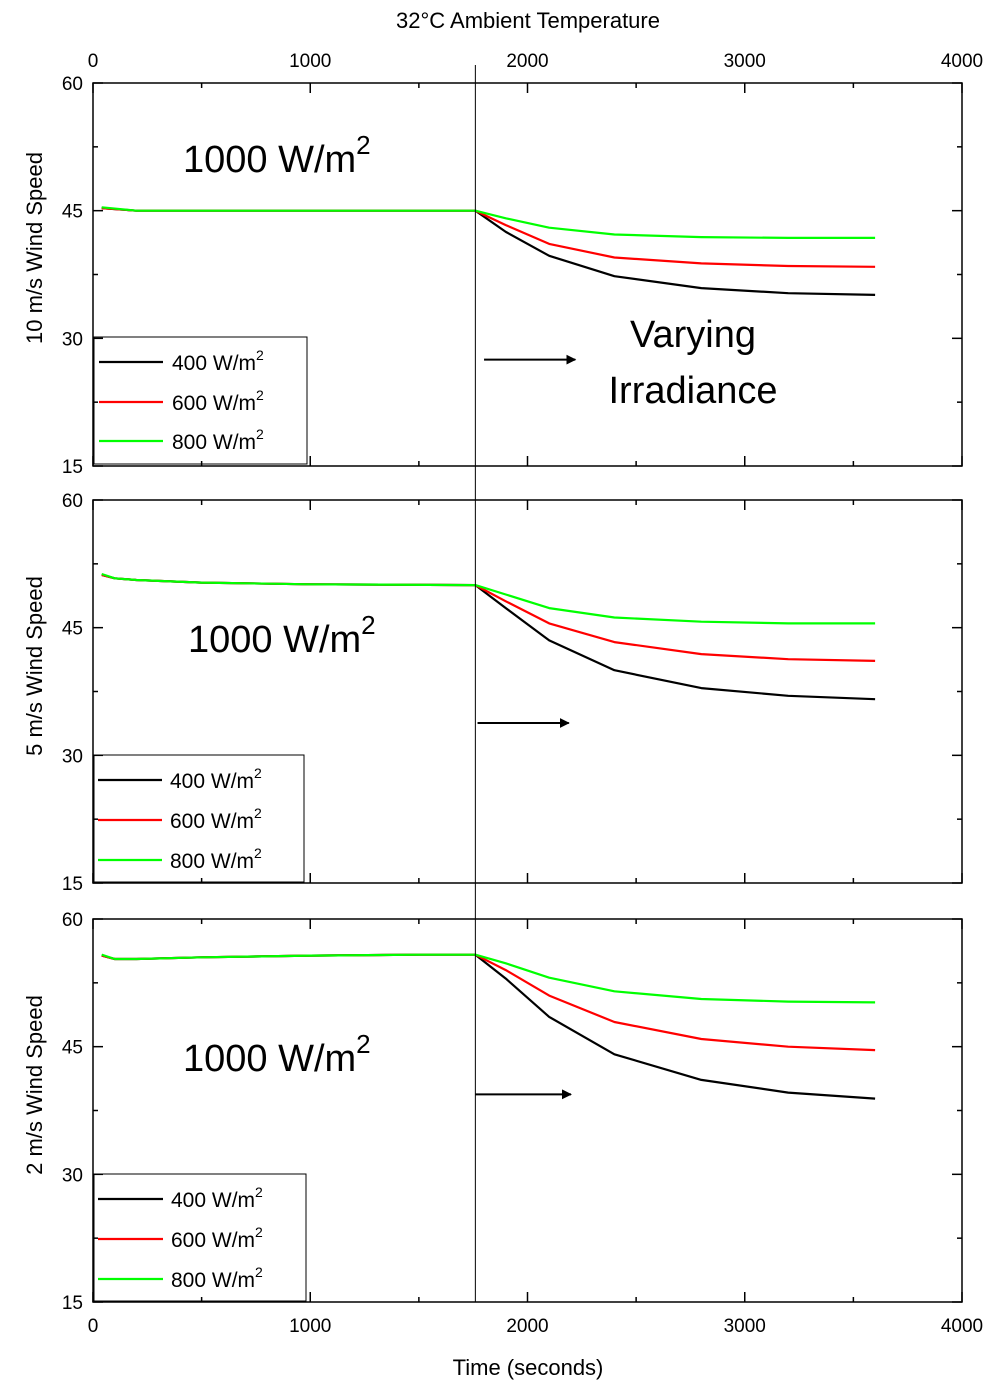 This screenshot has width=995, height=1387. I want to click on panel-1-y-tick-label: 15, so click(72, 467).